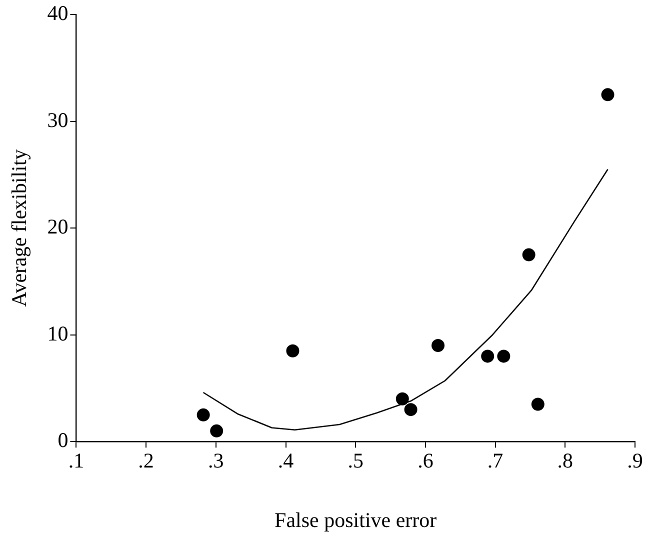 Image resolution: width=649 pixels, height=542 pixels. Describe the element at coordinates (426, 460) in the screenshot. I see `x-tick-label: .6` at that location.